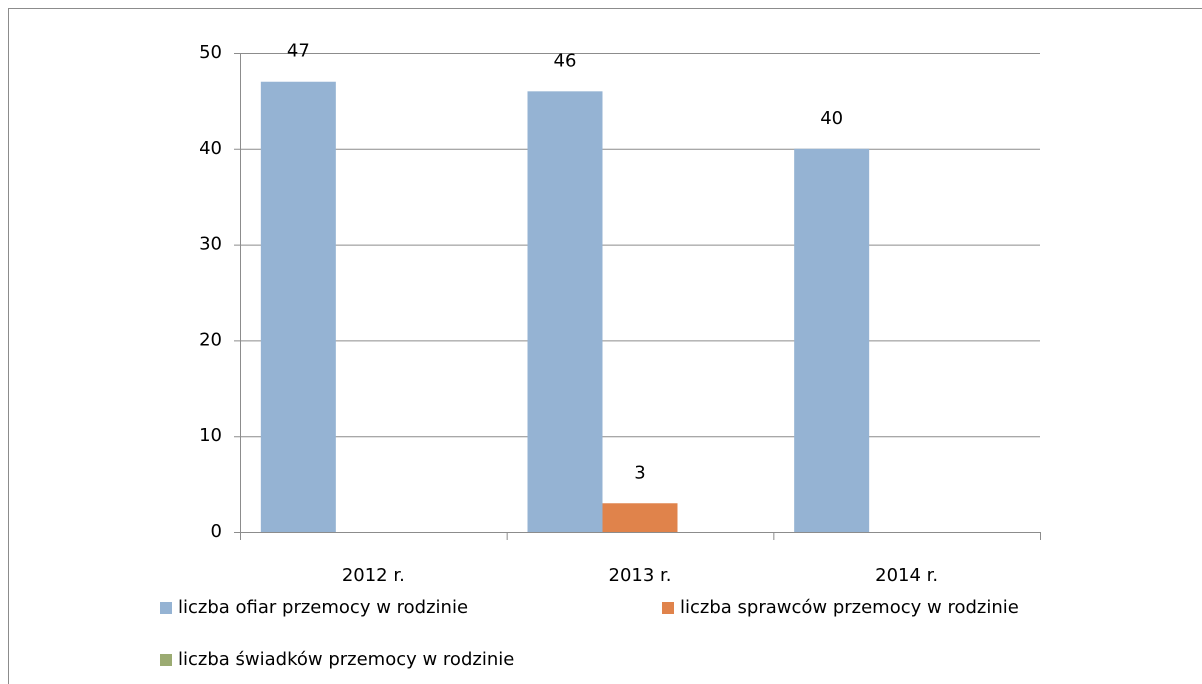 This screenshot has width=1202, height=684. Describe the element at coordinates (906, 575) in the screenshot. I see `x-tick-label: 2014 r.` at that location.